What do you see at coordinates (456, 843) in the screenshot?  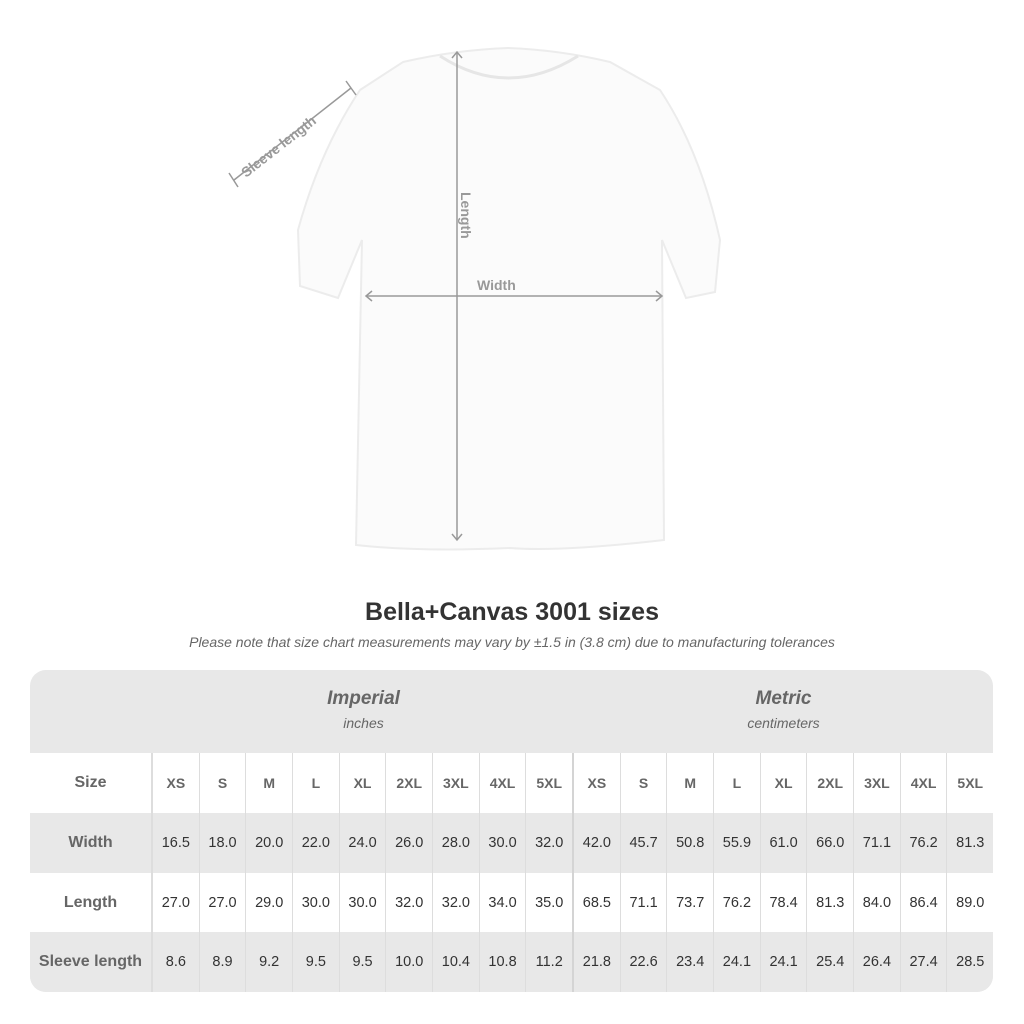 I see `table-cell: 28.0` at bounding box center [456, 843].